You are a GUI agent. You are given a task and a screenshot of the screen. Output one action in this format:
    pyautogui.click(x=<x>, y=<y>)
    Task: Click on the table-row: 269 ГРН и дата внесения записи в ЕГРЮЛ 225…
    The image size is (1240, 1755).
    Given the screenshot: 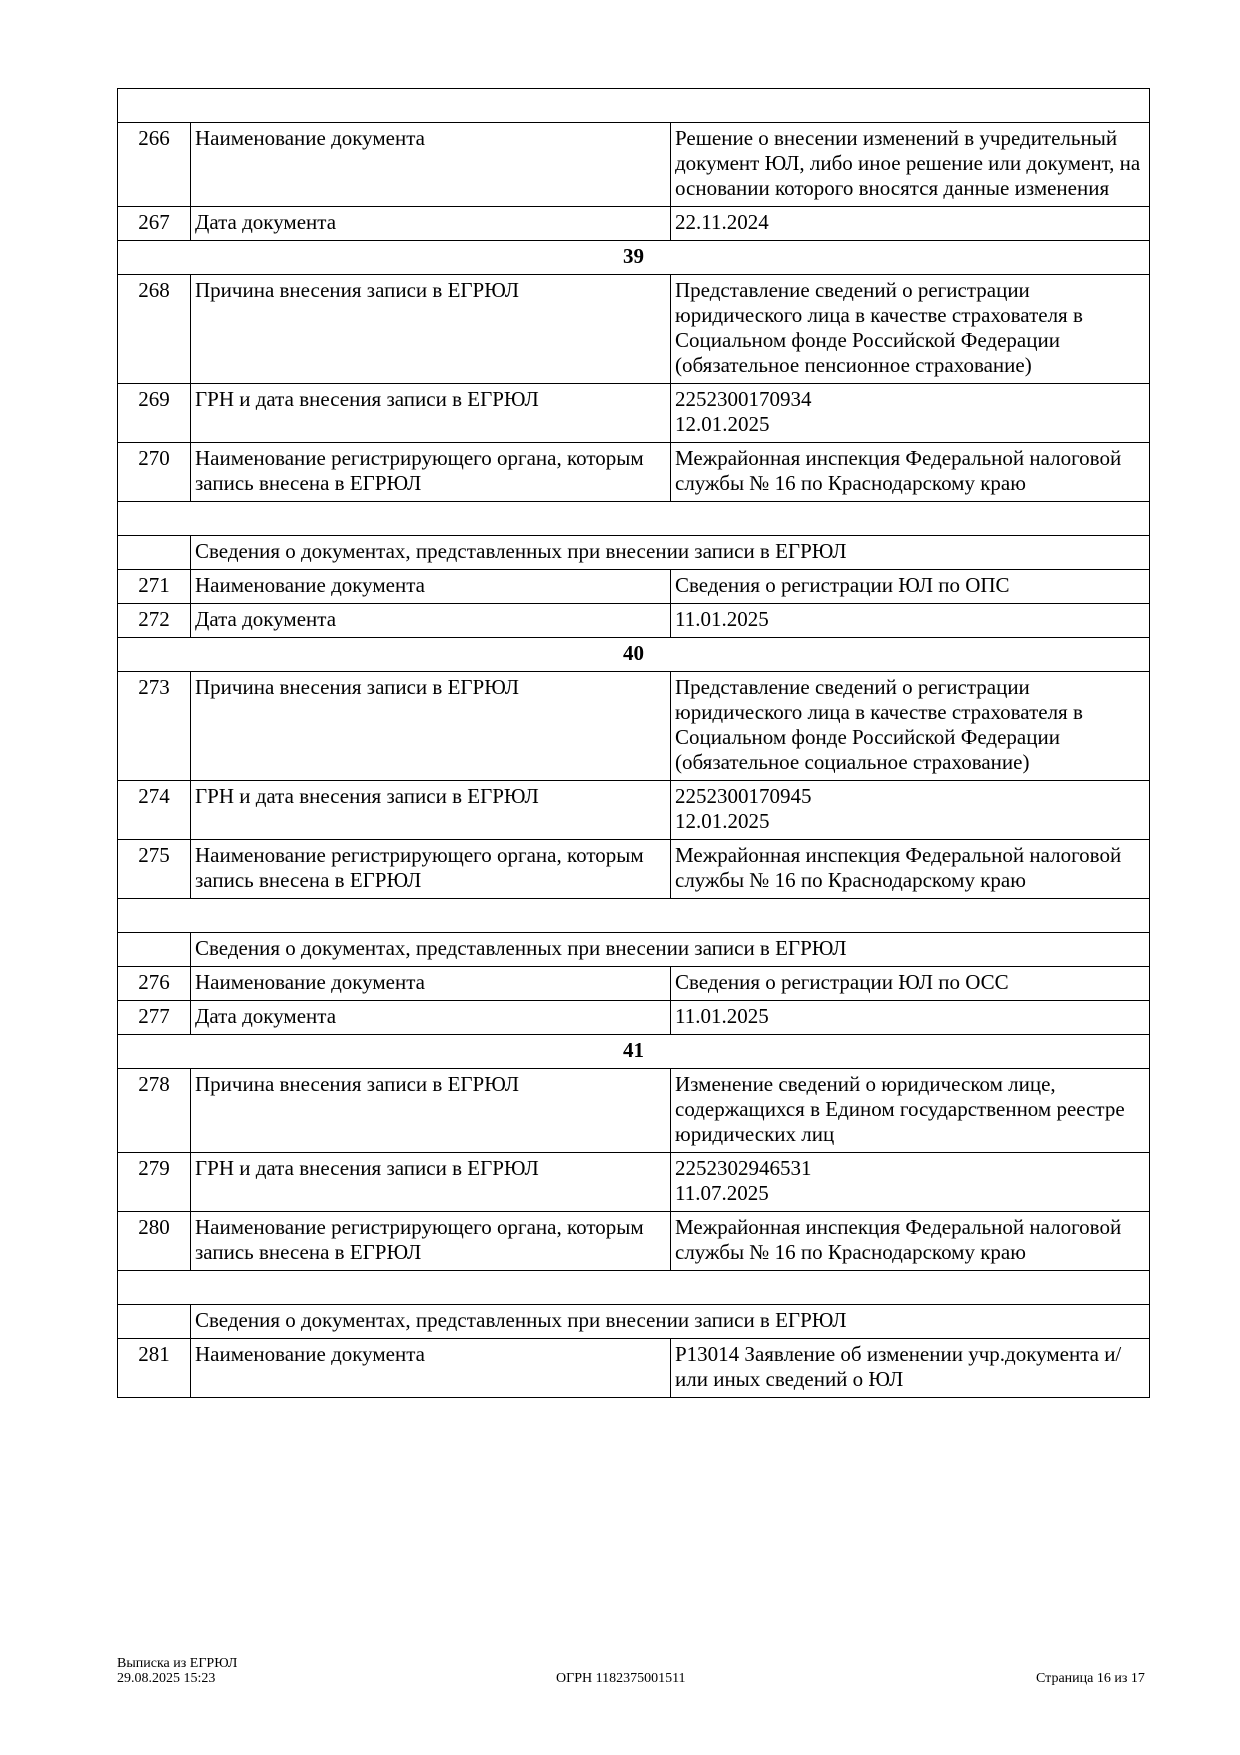 What is the action you would take?
    pyautogui.click(x=633, y=413)
    